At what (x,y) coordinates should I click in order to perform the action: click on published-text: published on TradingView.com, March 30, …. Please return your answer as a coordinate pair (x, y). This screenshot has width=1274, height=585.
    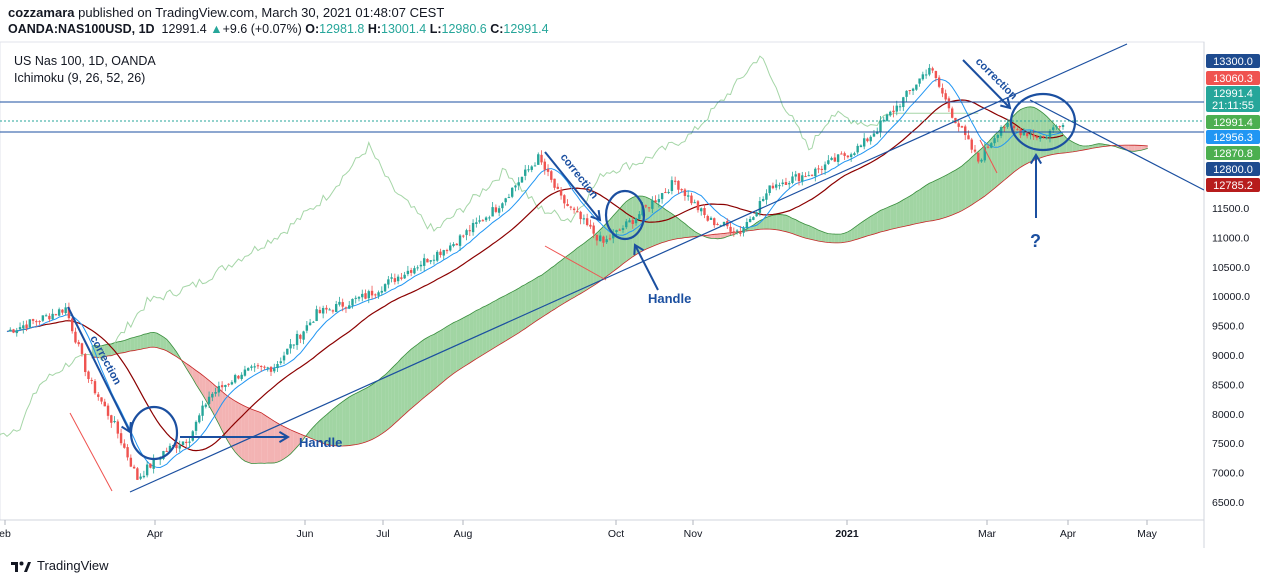
    Looking at the image, I should click on (261, 12).